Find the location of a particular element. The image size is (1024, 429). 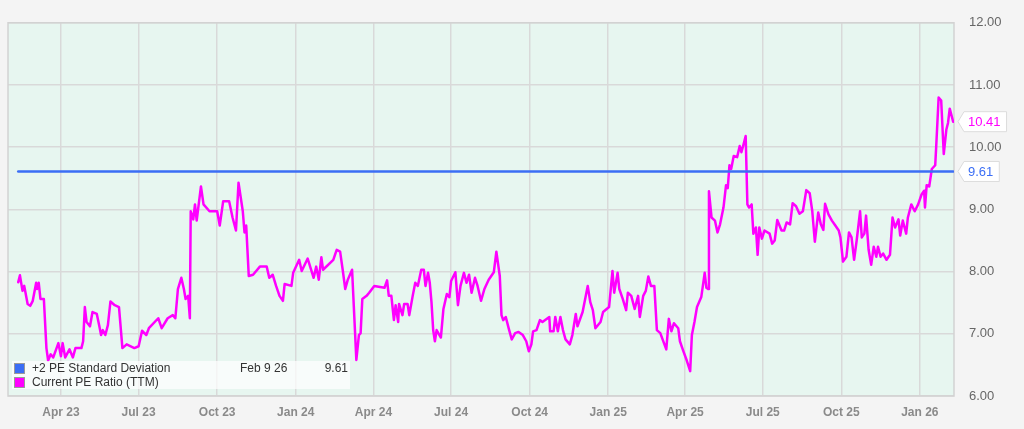

y-tick-label: 8.00 is located at coordinates (982, 271).